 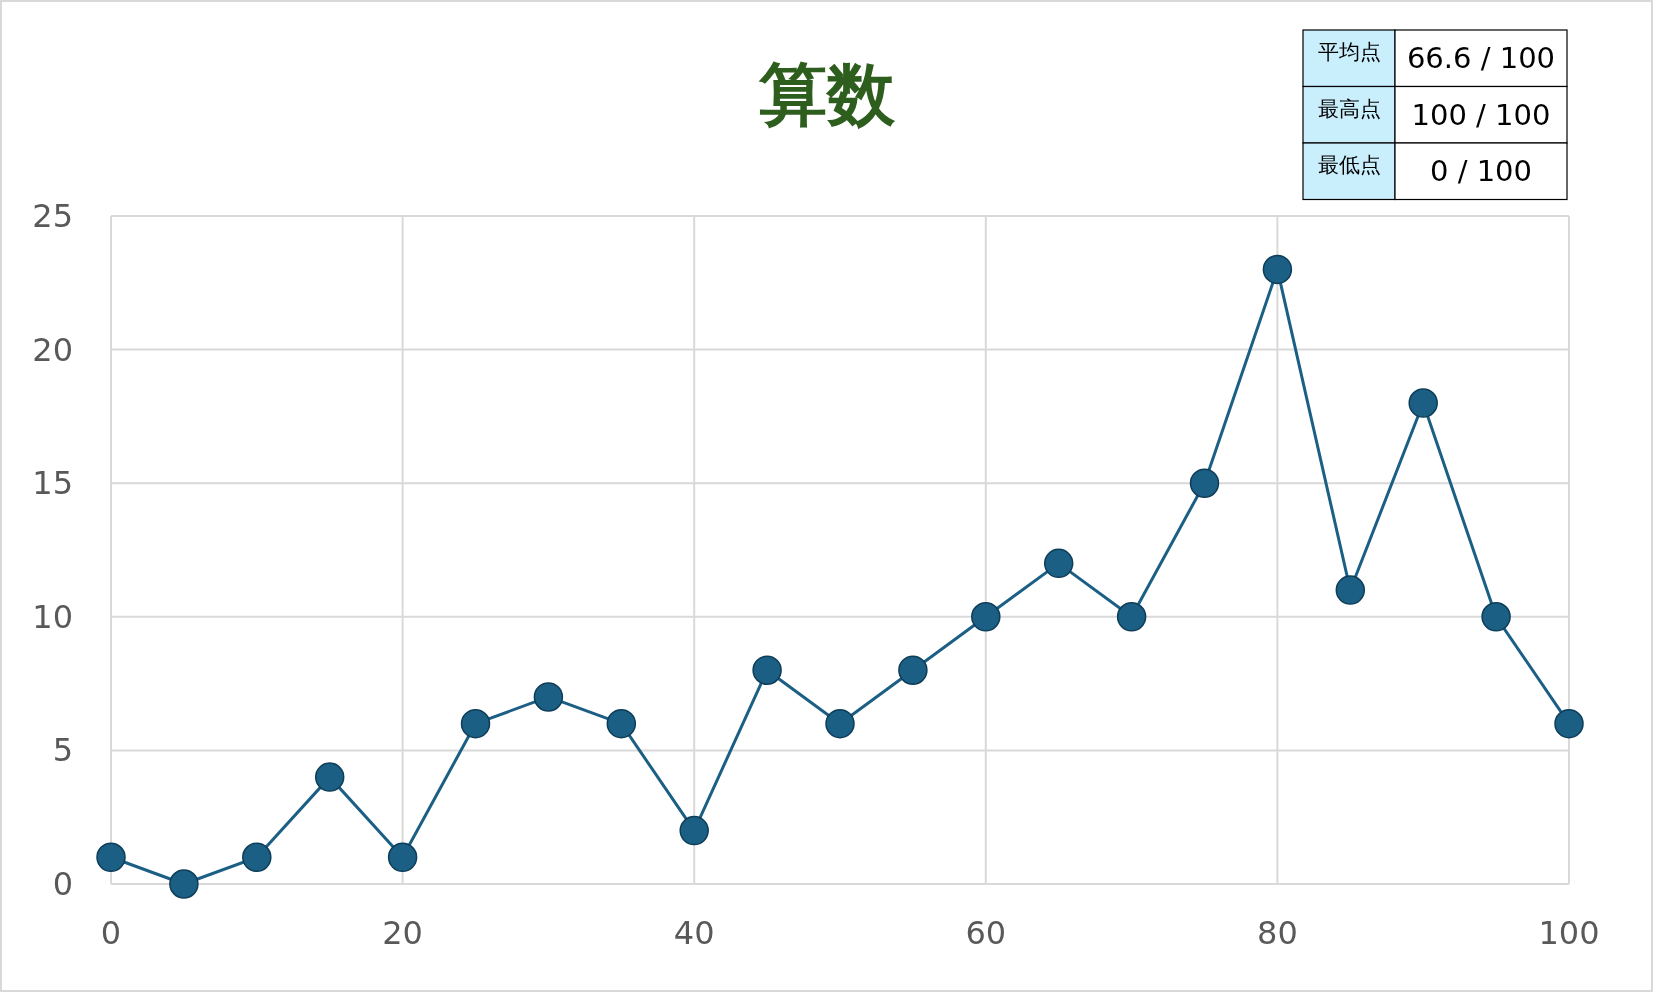 What do you see at coordinates (1349, 52) in the screenshot?
I see `text: 平均点` at bounding box center [1349, 52].